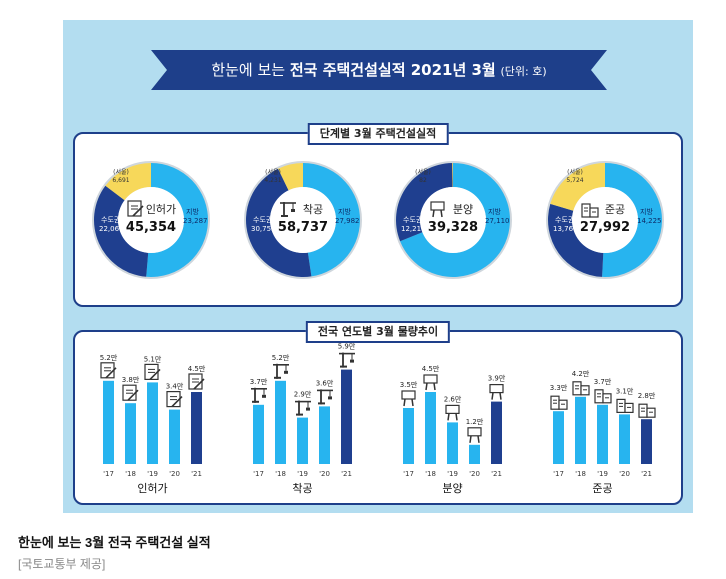 The width and height of the screenshot is (726, 579). I want to click on bar-value-label: 3.9만, so click(497, 378).